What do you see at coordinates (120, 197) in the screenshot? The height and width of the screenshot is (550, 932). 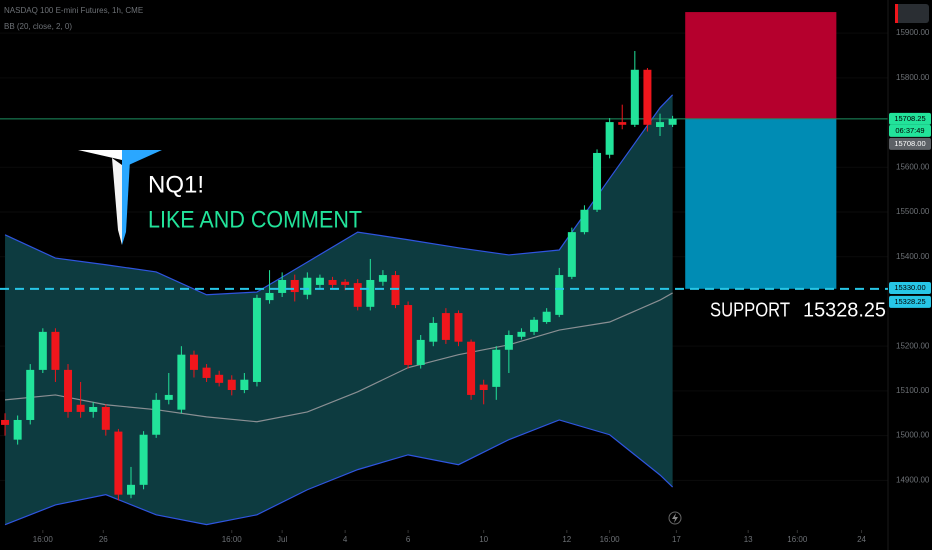 I see `logo` at bounding box center [120, 197].